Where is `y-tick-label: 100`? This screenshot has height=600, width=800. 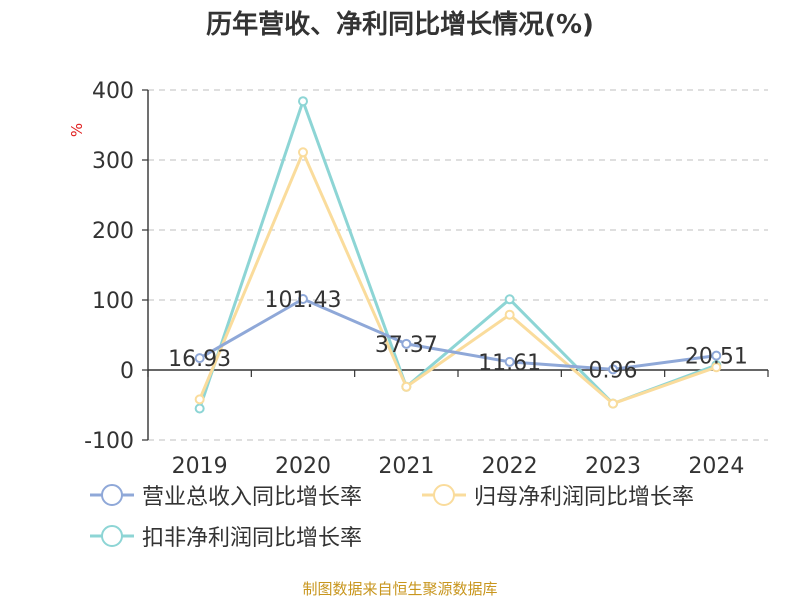
y-tick-label: 100 is located at coordinates (113, 301).